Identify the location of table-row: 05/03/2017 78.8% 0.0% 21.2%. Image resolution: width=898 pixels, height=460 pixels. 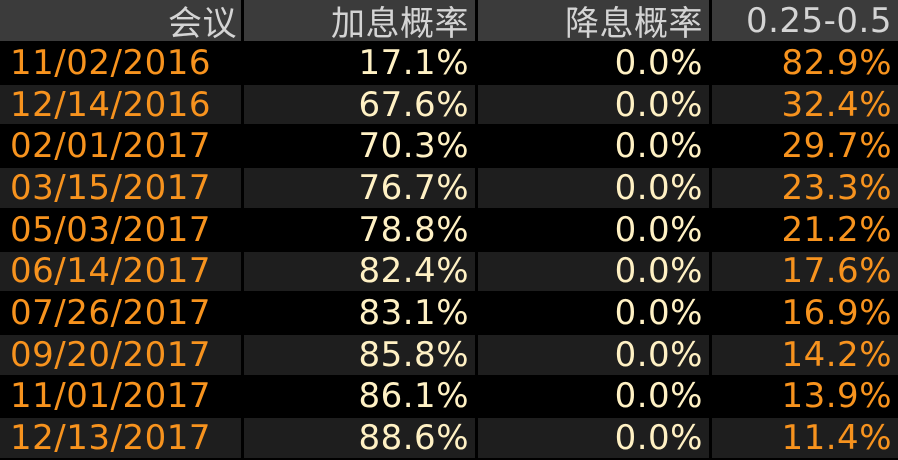
(449, 231).